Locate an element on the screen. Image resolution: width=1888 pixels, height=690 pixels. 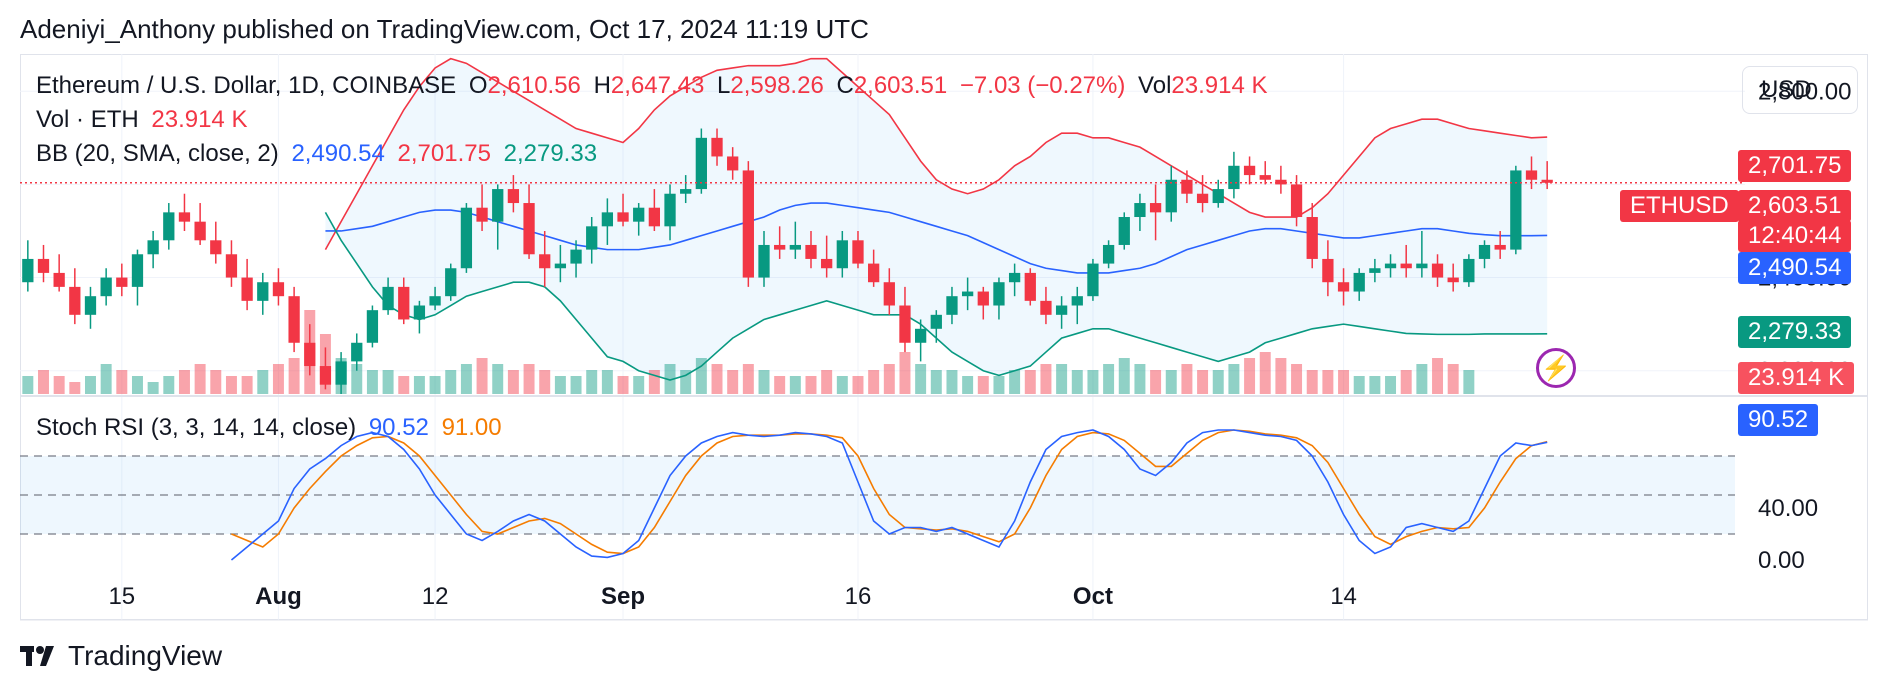
bb-legend-lower: 2,279.33 is located at coordinates (550, 153).